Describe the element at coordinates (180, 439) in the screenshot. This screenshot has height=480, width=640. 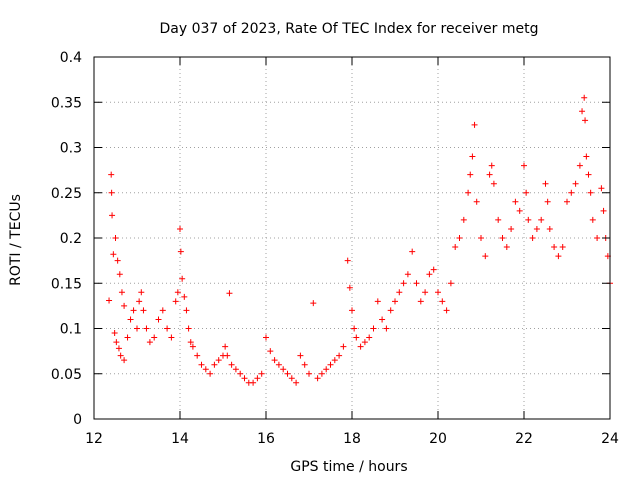
I see `x-tick-label: 14` at that location.